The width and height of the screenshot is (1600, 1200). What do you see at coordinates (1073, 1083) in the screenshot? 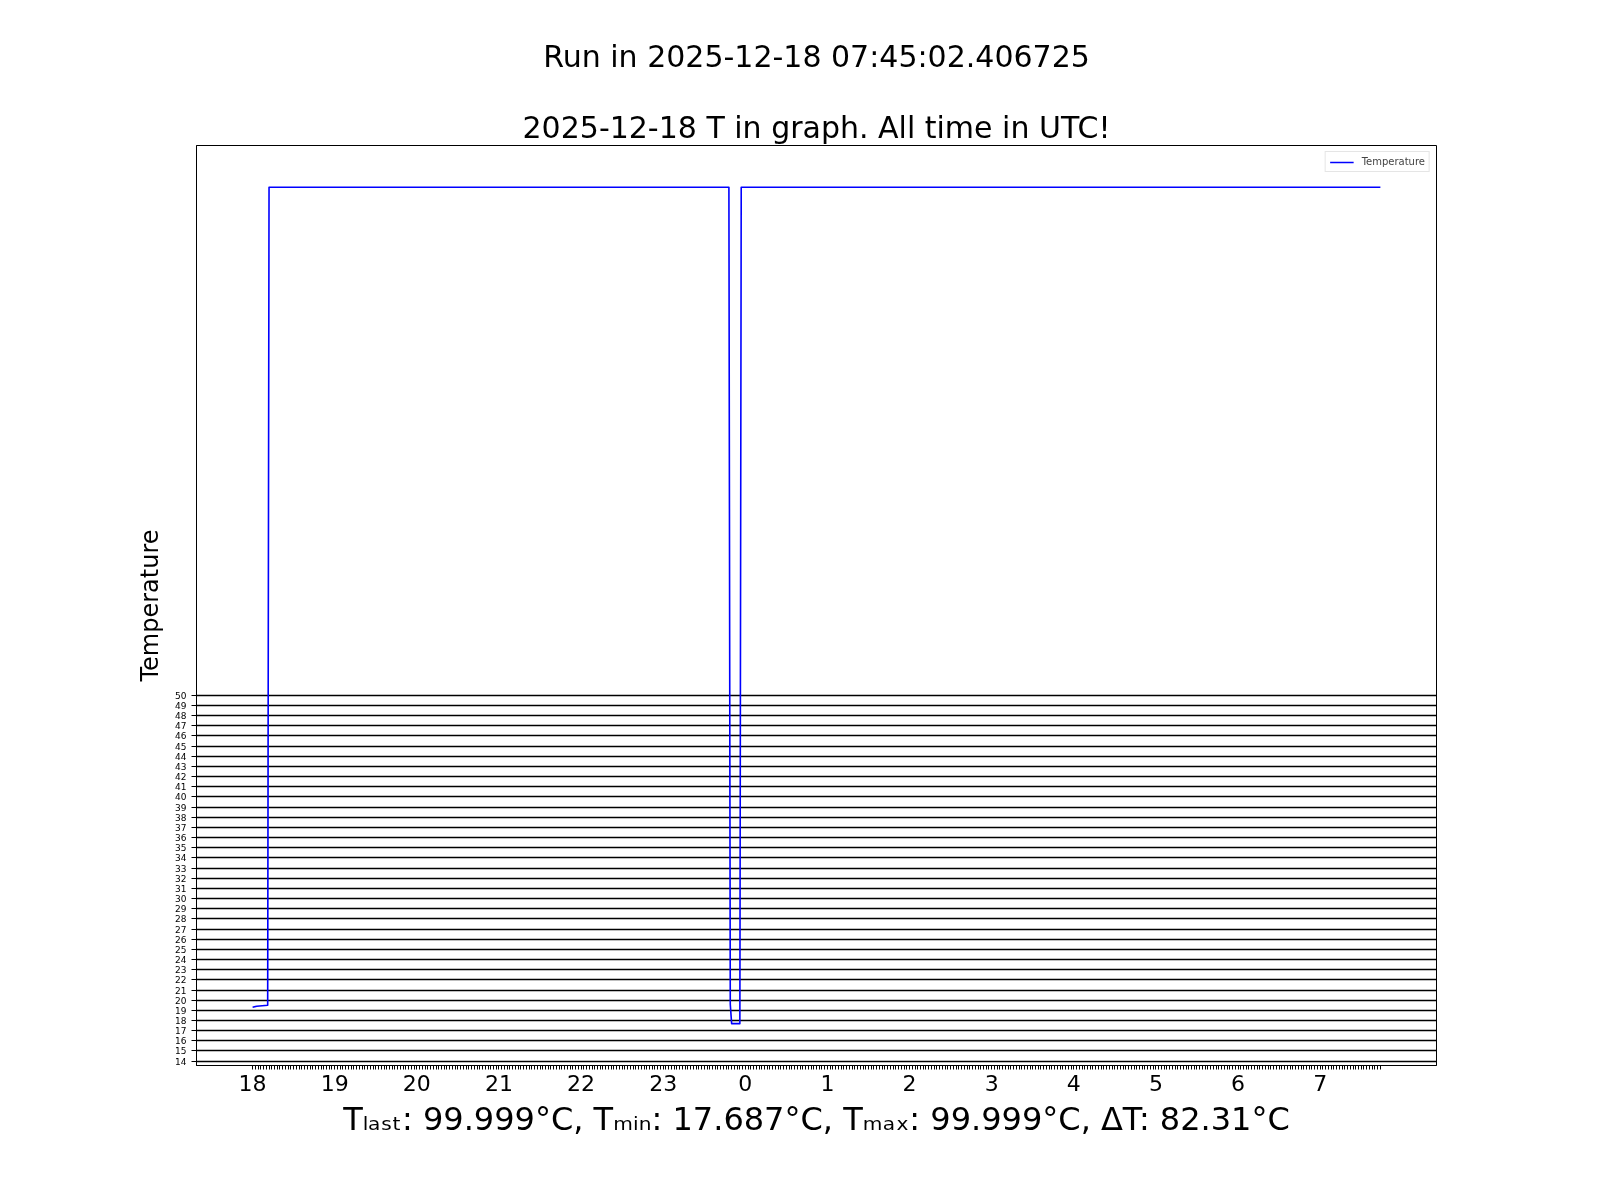
I see `x-tick-label: 4` at bounding box center [1073, 1083].